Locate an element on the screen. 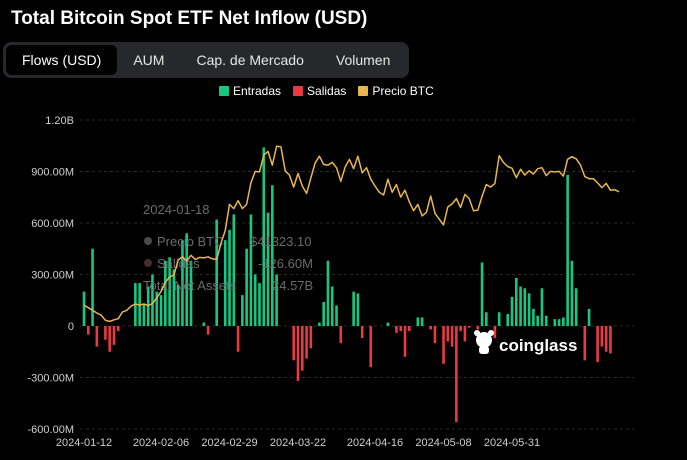 The width and height of the screenshot is (687, 460). tab-flows: Flows (USD) is located at coordinates (62, 60).